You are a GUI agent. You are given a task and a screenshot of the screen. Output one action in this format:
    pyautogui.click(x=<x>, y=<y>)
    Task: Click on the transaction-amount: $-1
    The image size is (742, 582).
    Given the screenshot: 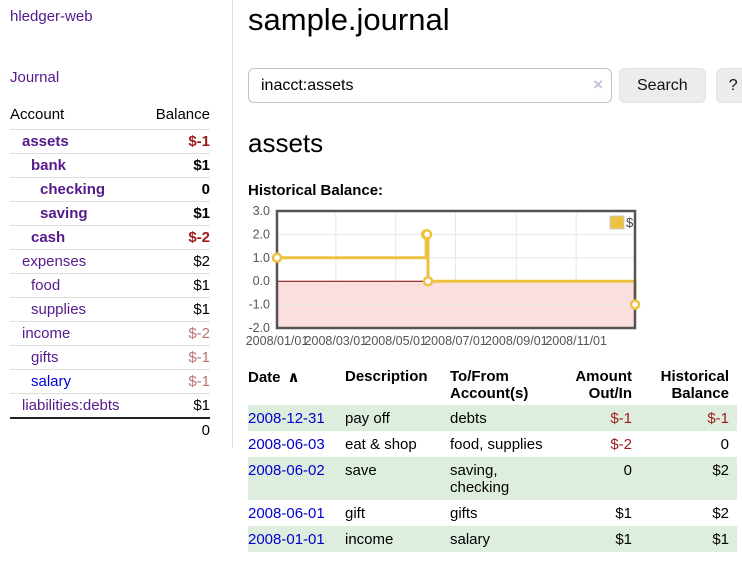 What is the action you would take?
    pyautogui.click(x=621, y=418)
    